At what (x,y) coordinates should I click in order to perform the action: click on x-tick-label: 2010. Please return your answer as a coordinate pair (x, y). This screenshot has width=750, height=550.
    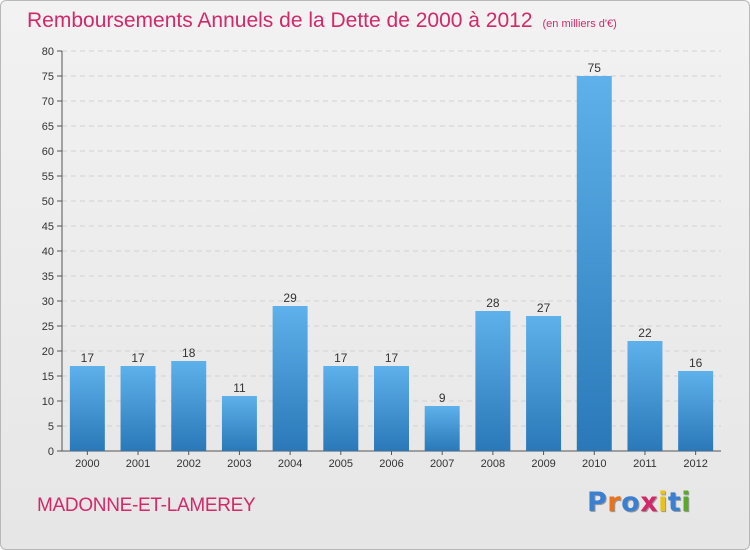
    Looking at the image, I should click on (594, 464).